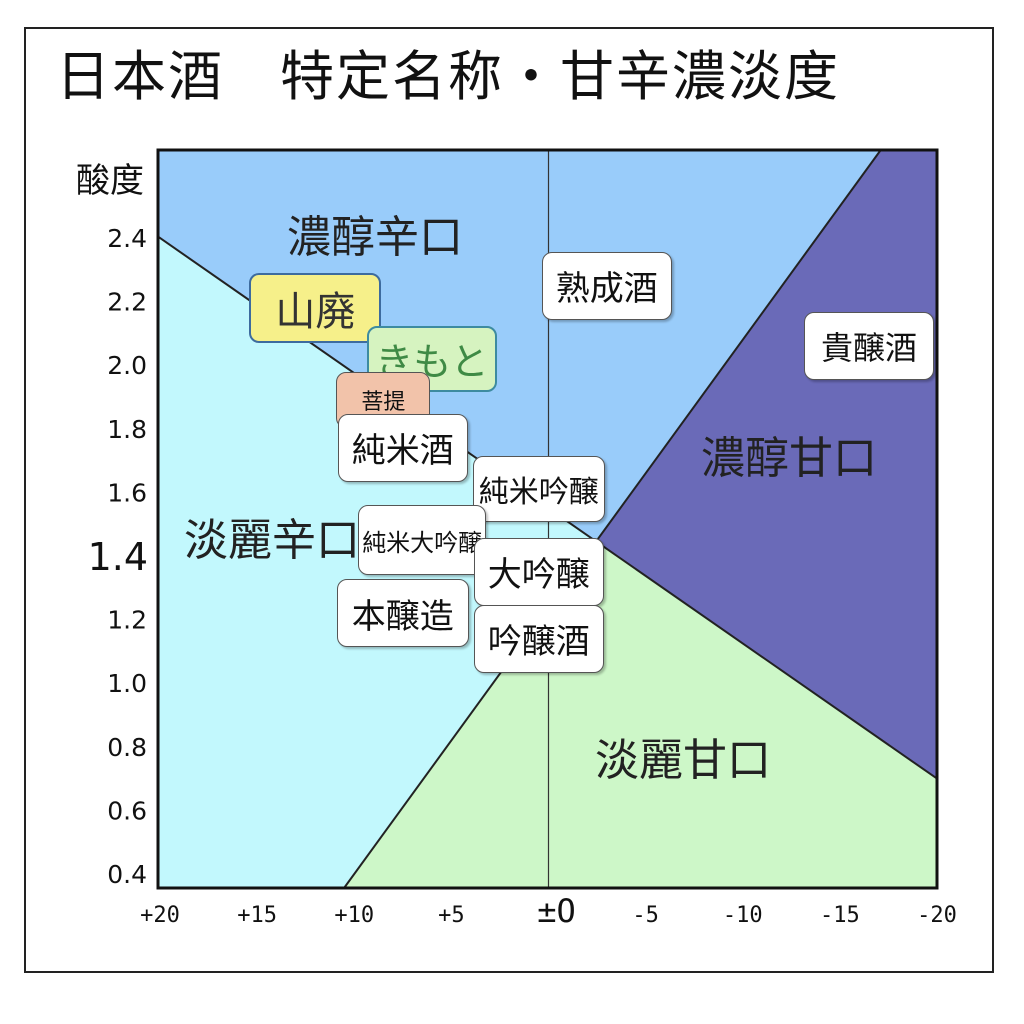 Image resolution: width=1024 pixels, height=1024 pixels. I want to click on x-tick-label: -10, so click(743, 915).